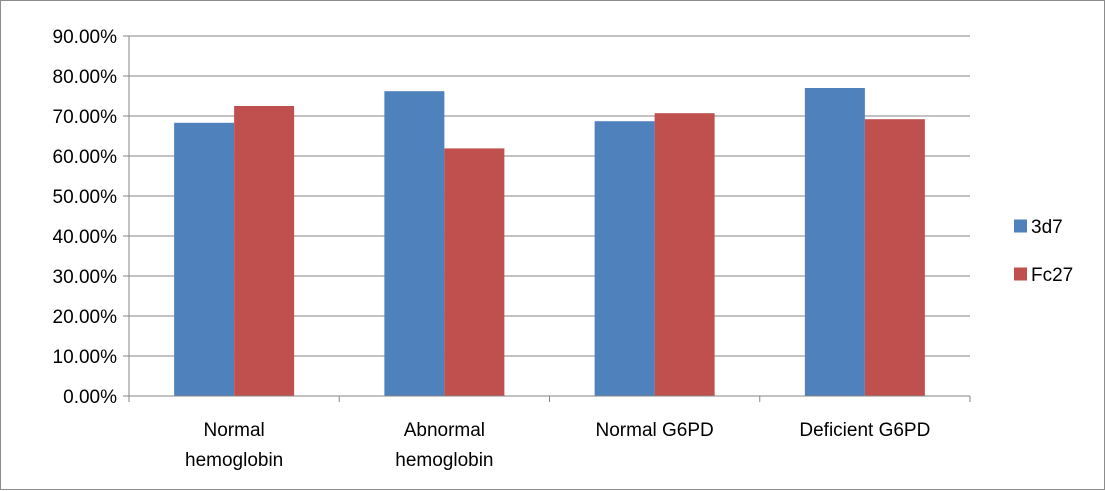  I want to click on y-tick-label: 30.00%, so click(85, 277).